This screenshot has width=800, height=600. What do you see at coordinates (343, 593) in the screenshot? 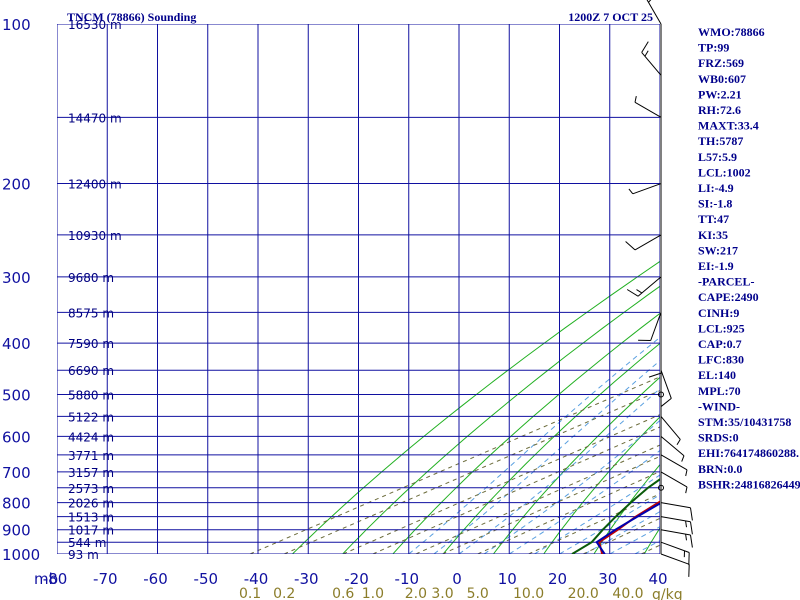
I see `mixing-ratio-label: 0.6` at bounding box center [343, 593].